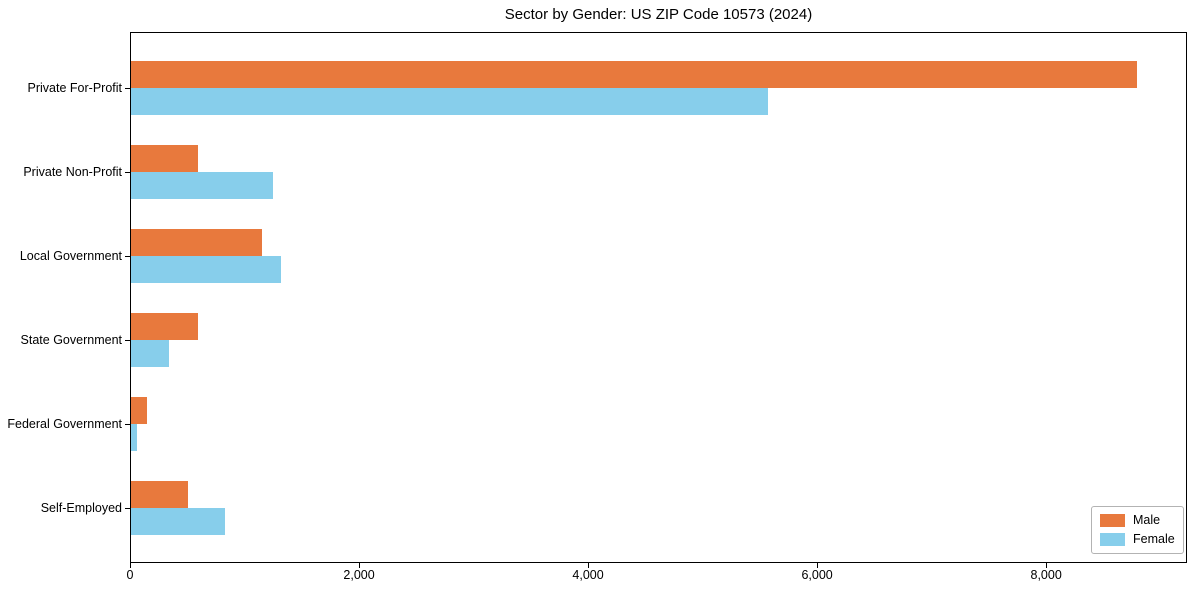 The width and height of the screenshot is (1200, 600). I want to click on x-axis-label: 4,000, so click(588, 575).